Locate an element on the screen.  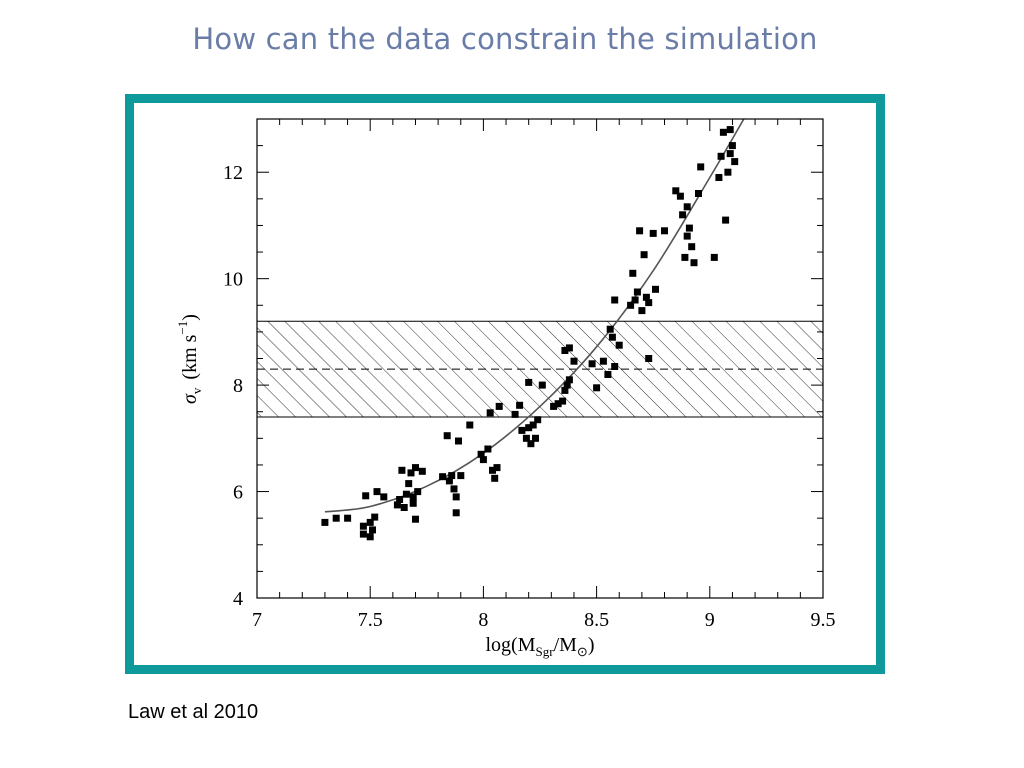
x-tick-label: 7.5 is located at coordinates (370, 620).